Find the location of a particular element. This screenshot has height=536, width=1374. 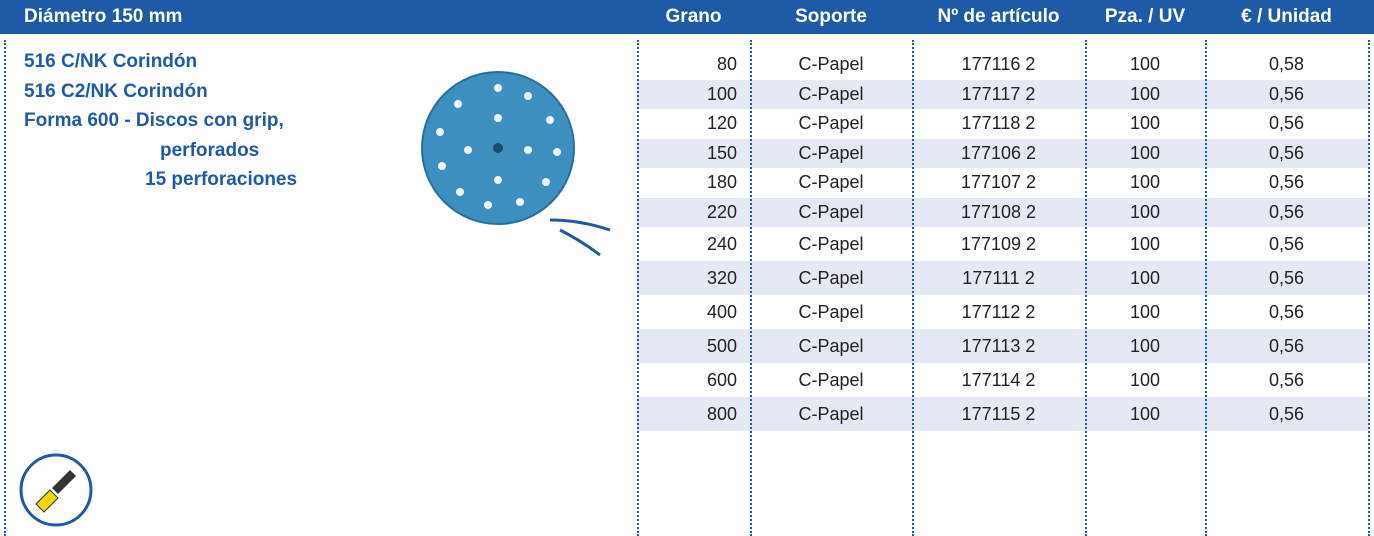

column-header: Pza. / UV is located at coordinates (1145, 16).